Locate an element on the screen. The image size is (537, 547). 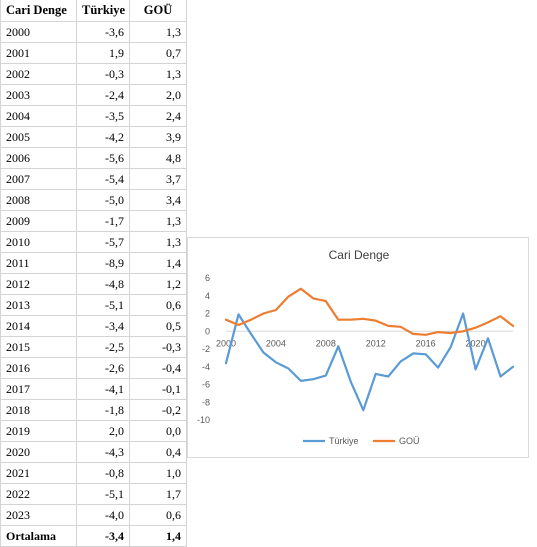
x-tick-label: 2020 is located at coordinates (476, 343).